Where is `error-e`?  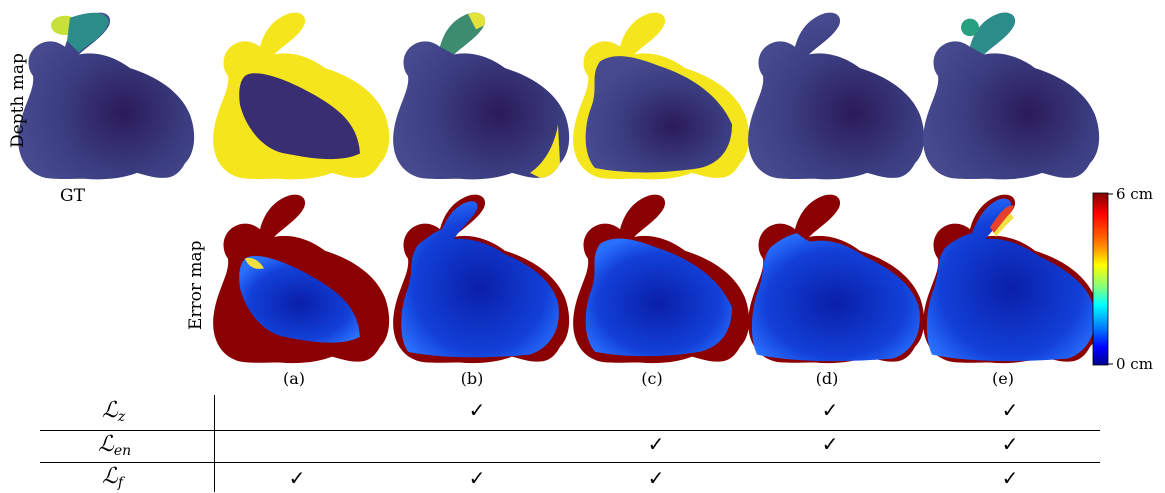
error-e is located at coordinates (1011, 279).